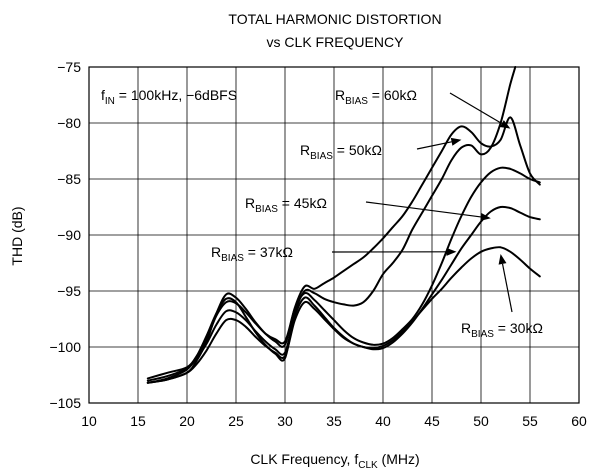 This screenshot has height=472, width=597. What do you see at coordinates (17, 235) in the screenshot?
I see `y-axis-label: THD (dB)` at bounding box center [17, 235].